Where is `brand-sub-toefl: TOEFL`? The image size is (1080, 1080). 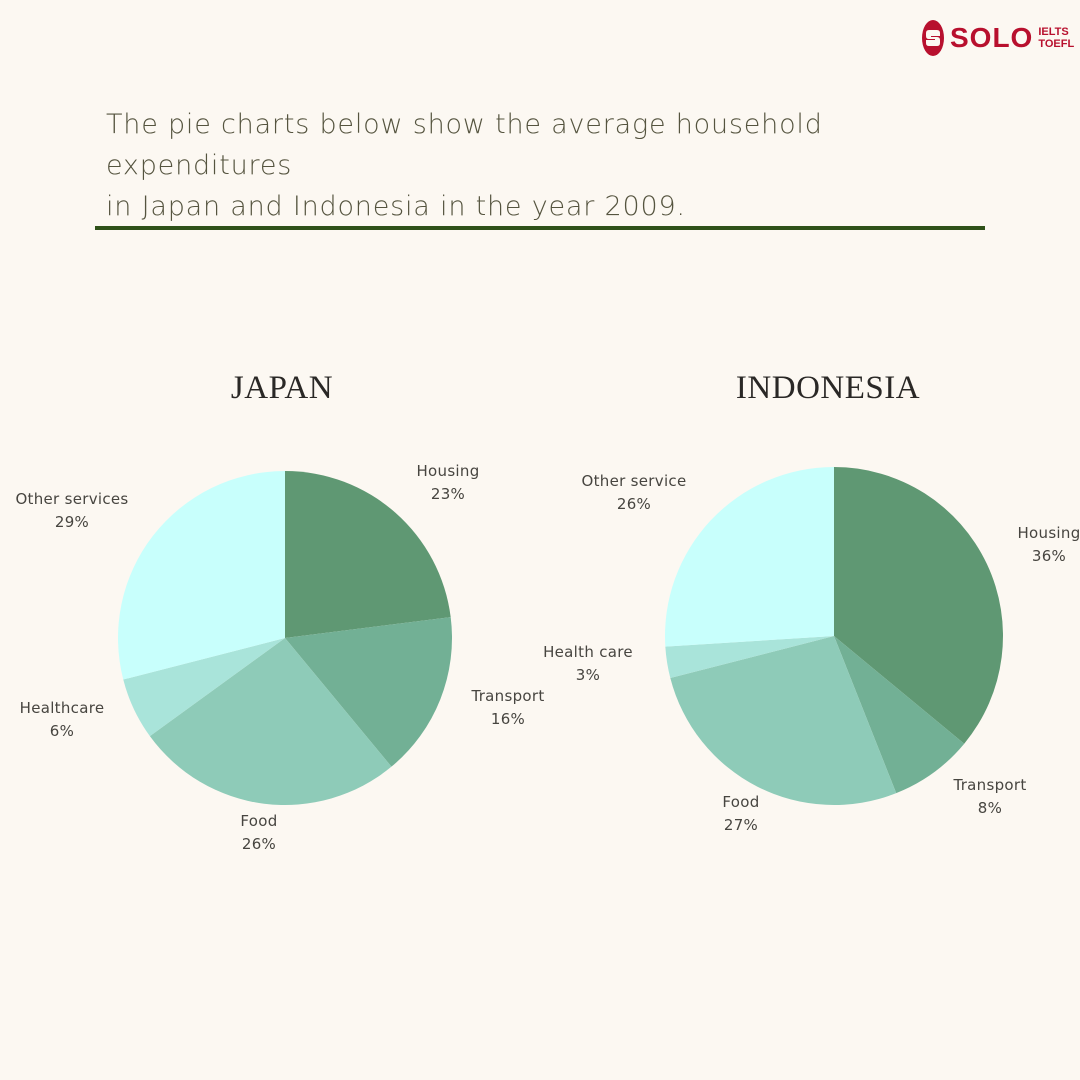
brand-sub-toefl: TOEFL is located at coordinates (1056, 44).